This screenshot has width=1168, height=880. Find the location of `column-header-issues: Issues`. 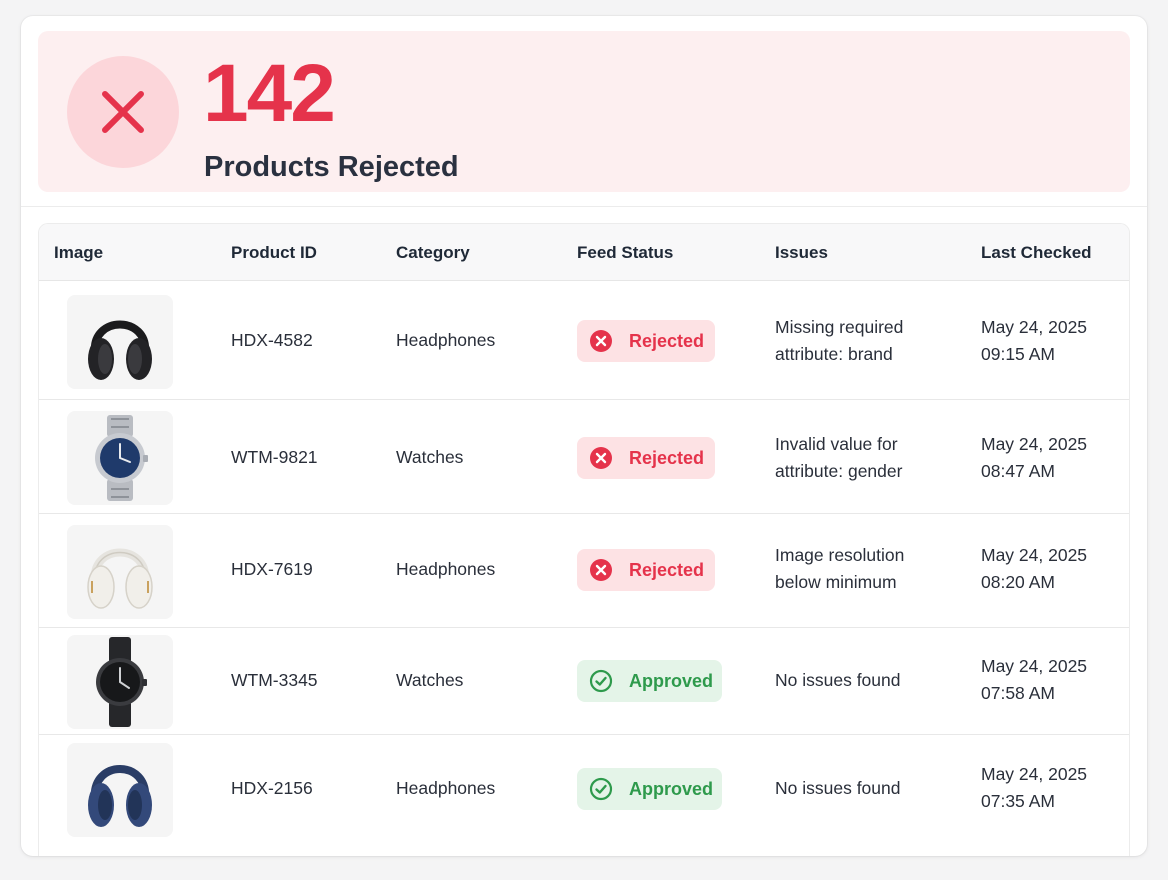

column-header-issues: Issues is located at coordinates (801, 252).